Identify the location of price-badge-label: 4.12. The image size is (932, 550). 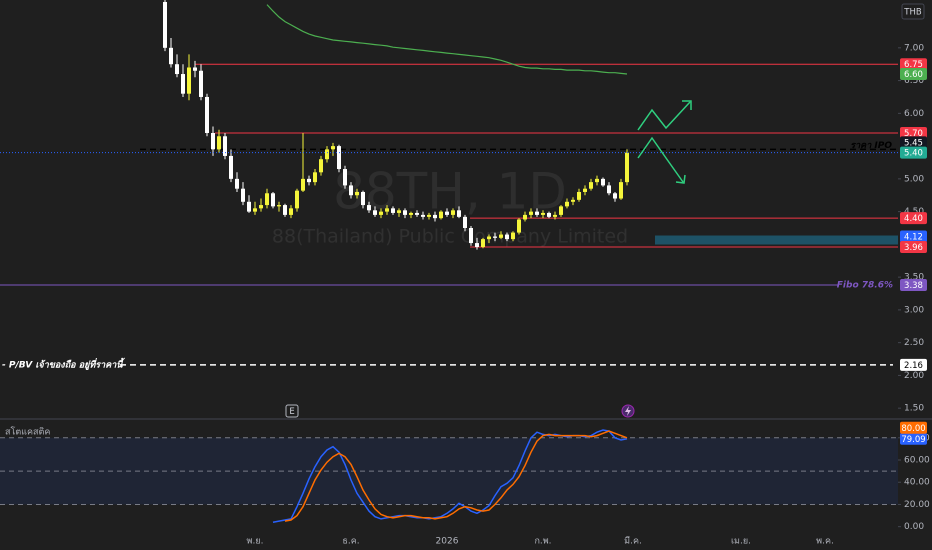
(913, 238).